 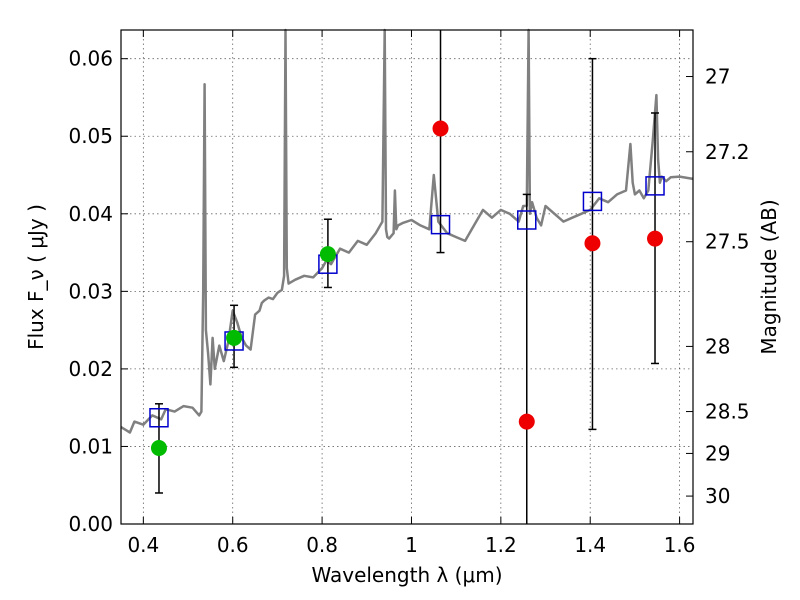 I want to click on y-tick-label: 0.06, so click(x=90, y=59).